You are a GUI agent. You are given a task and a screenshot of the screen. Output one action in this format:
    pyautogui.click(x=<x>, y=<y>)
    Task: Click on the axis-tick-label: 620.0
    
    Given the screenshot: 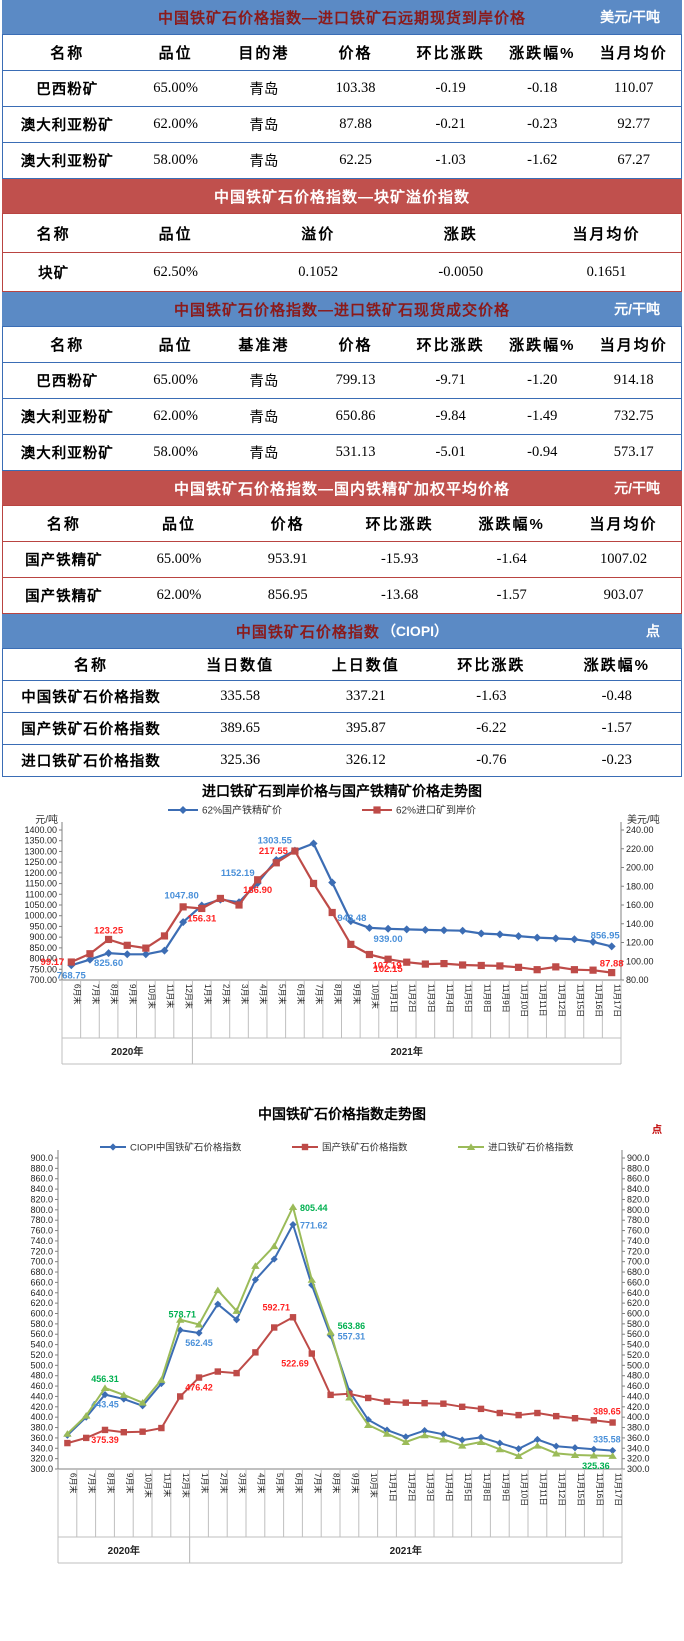 What is the action you would take?
    pyautogui.click(x=41, y=1303)
    